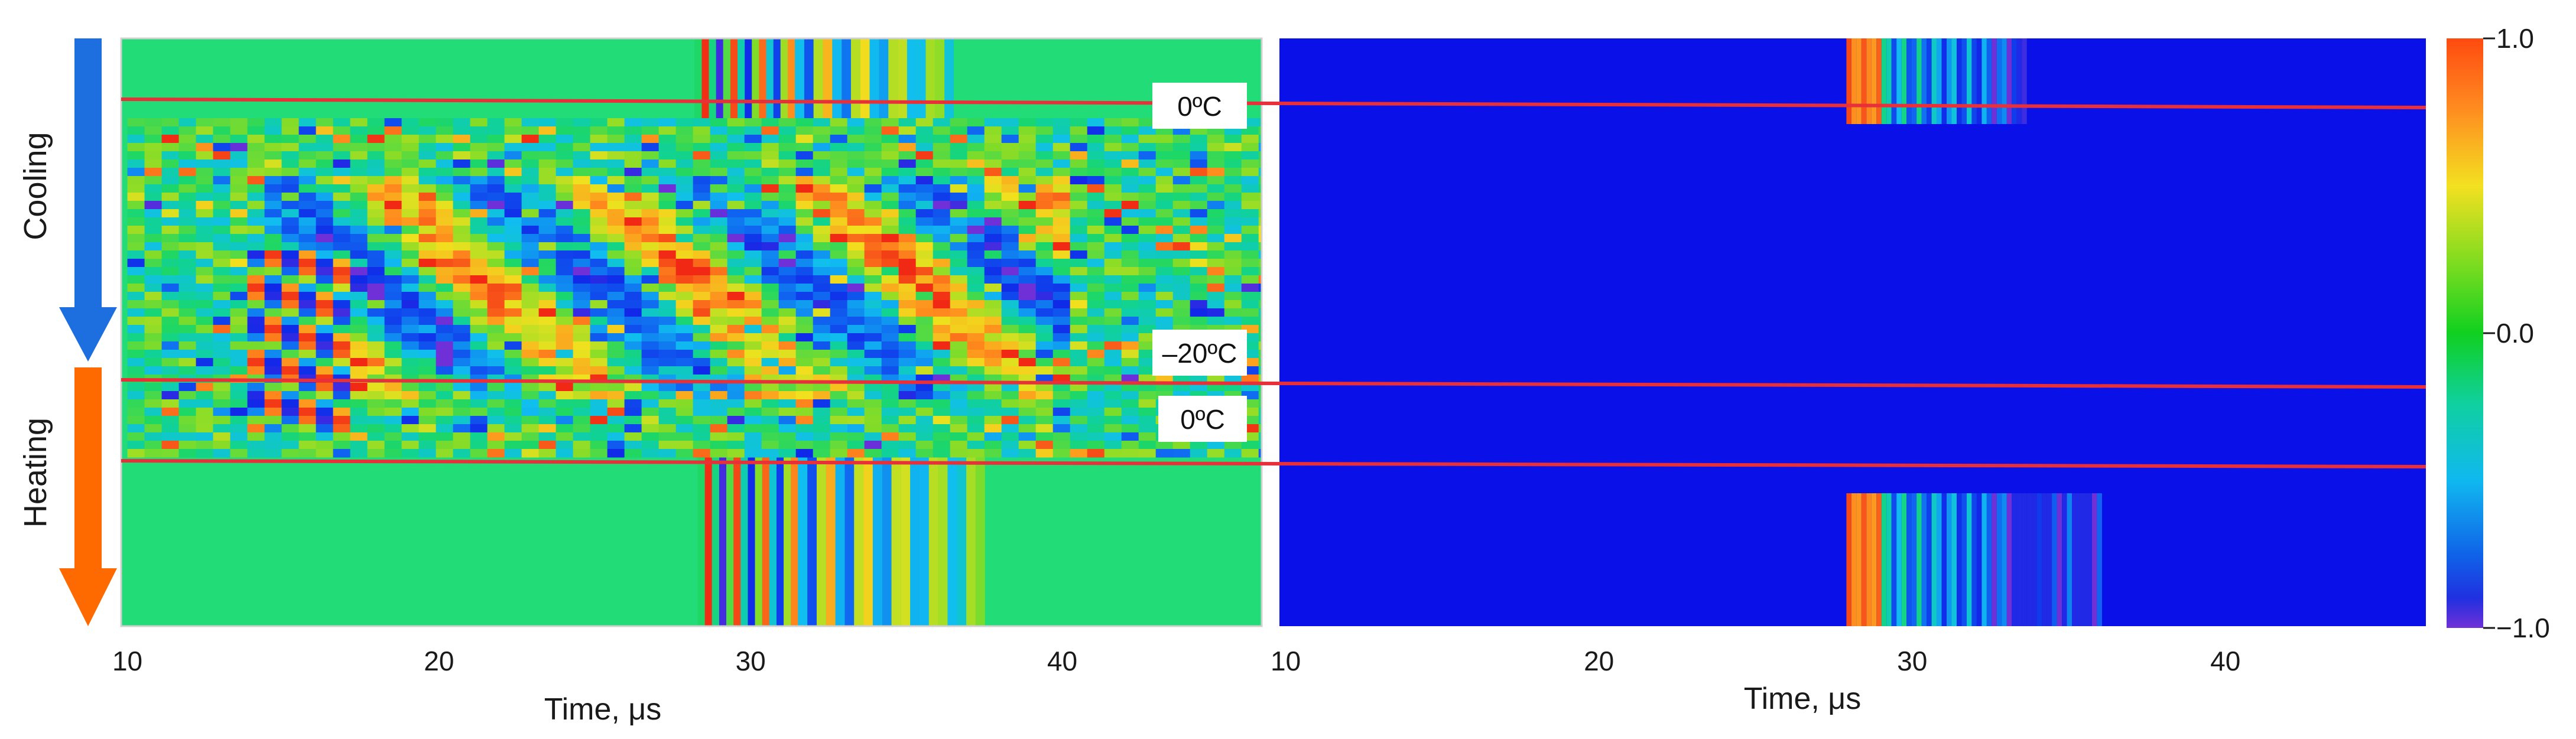 The image size is (2576, 739). Describe the element at coordinates (1199, 353) in the screenshot. I see `temp-label-minus20c: –20ºC` at that location.